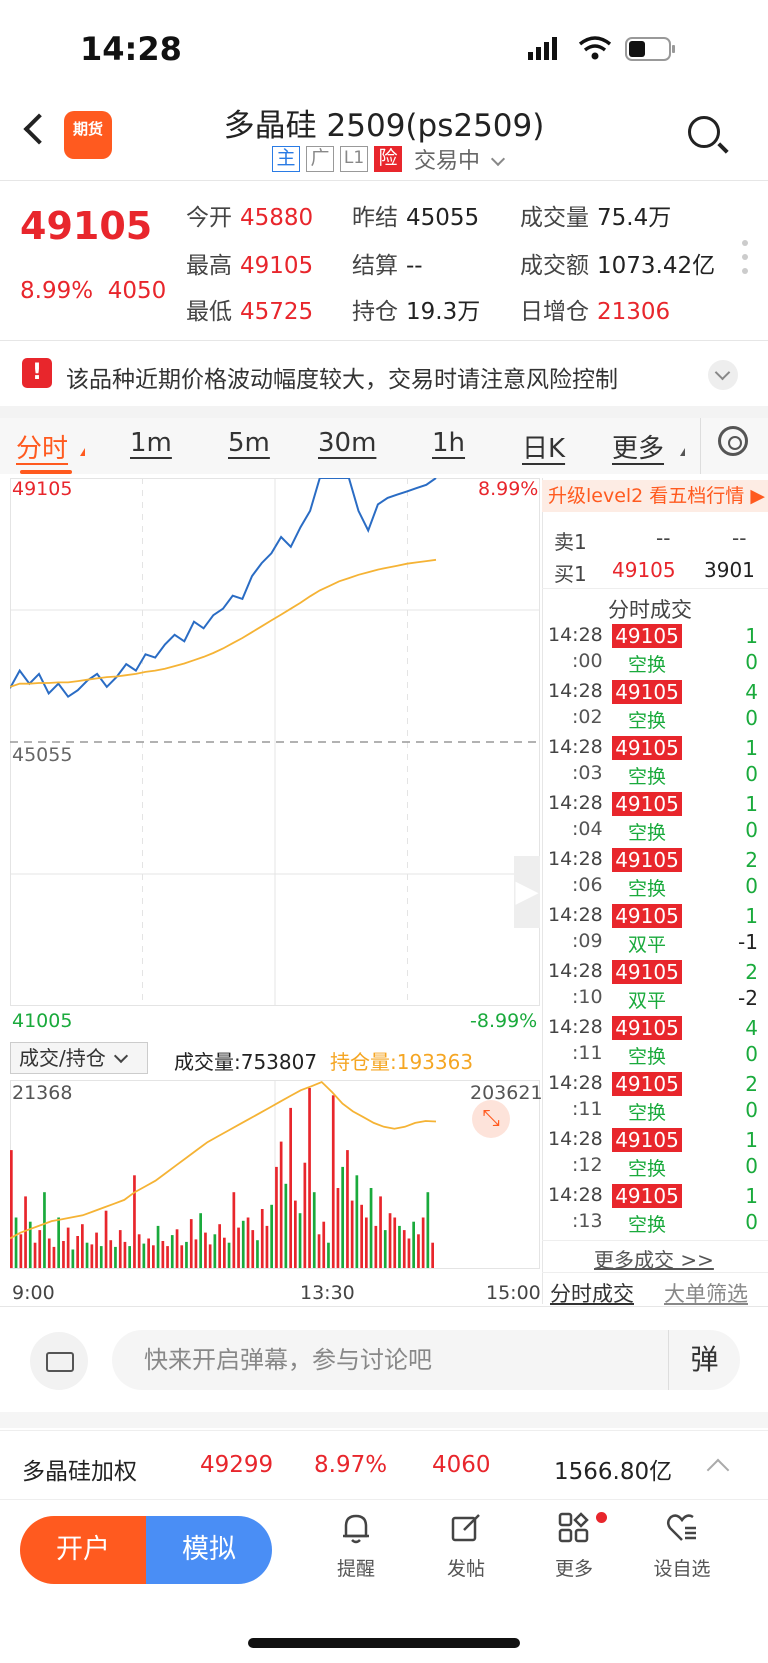 Image resolution: width=768 pixels, height=1663 pixels. I want to click on trades-title: 分时成交, so click(650, 610).